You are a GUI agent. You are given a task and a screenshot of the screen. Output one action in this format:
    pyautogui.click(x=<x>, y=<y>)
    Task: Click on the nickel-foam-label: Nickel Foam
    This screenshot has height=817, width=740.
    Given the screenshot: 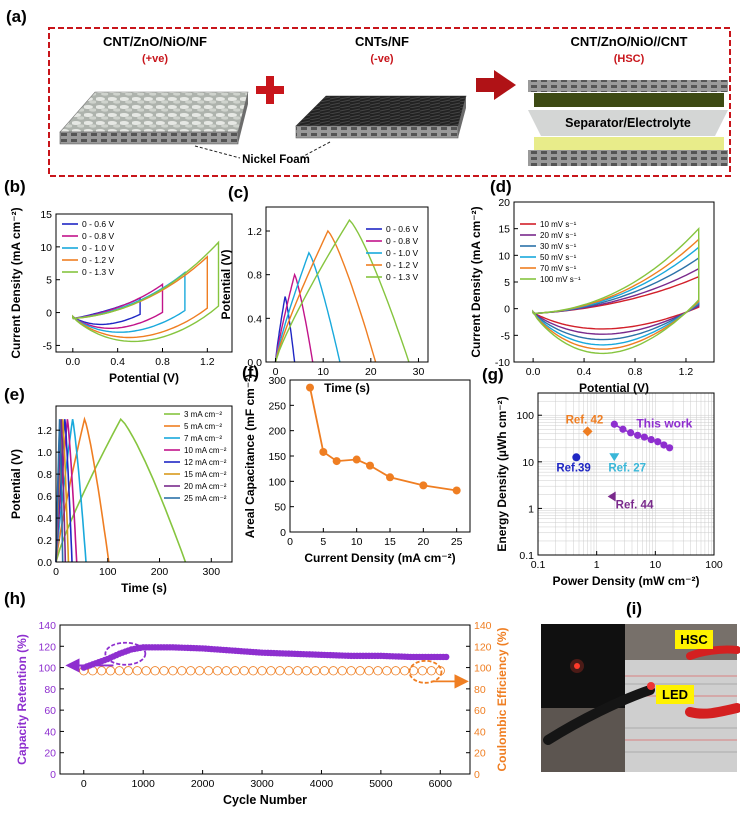 What is the action you would take?
    pyautogui.click(x=276, y=160)
    